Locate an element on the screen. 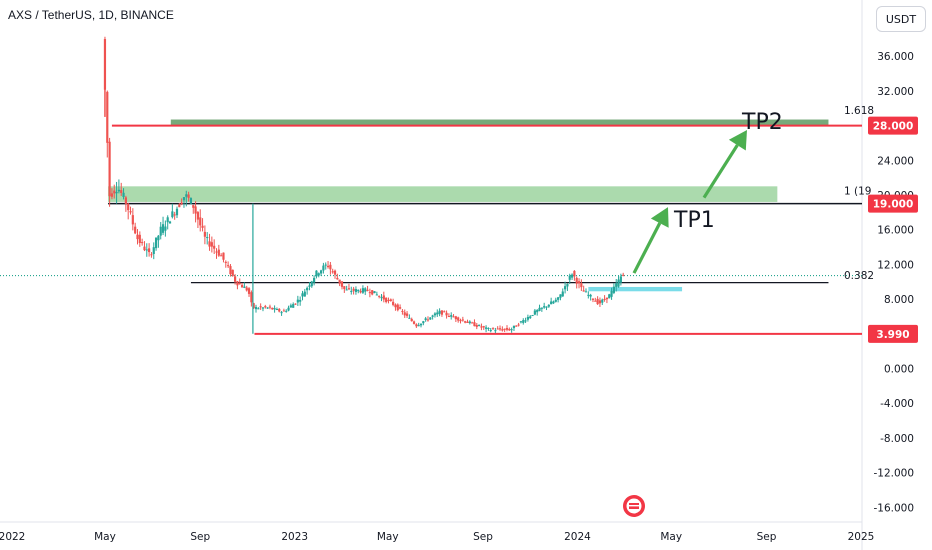 This screenshot has width=932, height=550. price-tag-label: 19.000 is located at coordinates (893, 205).